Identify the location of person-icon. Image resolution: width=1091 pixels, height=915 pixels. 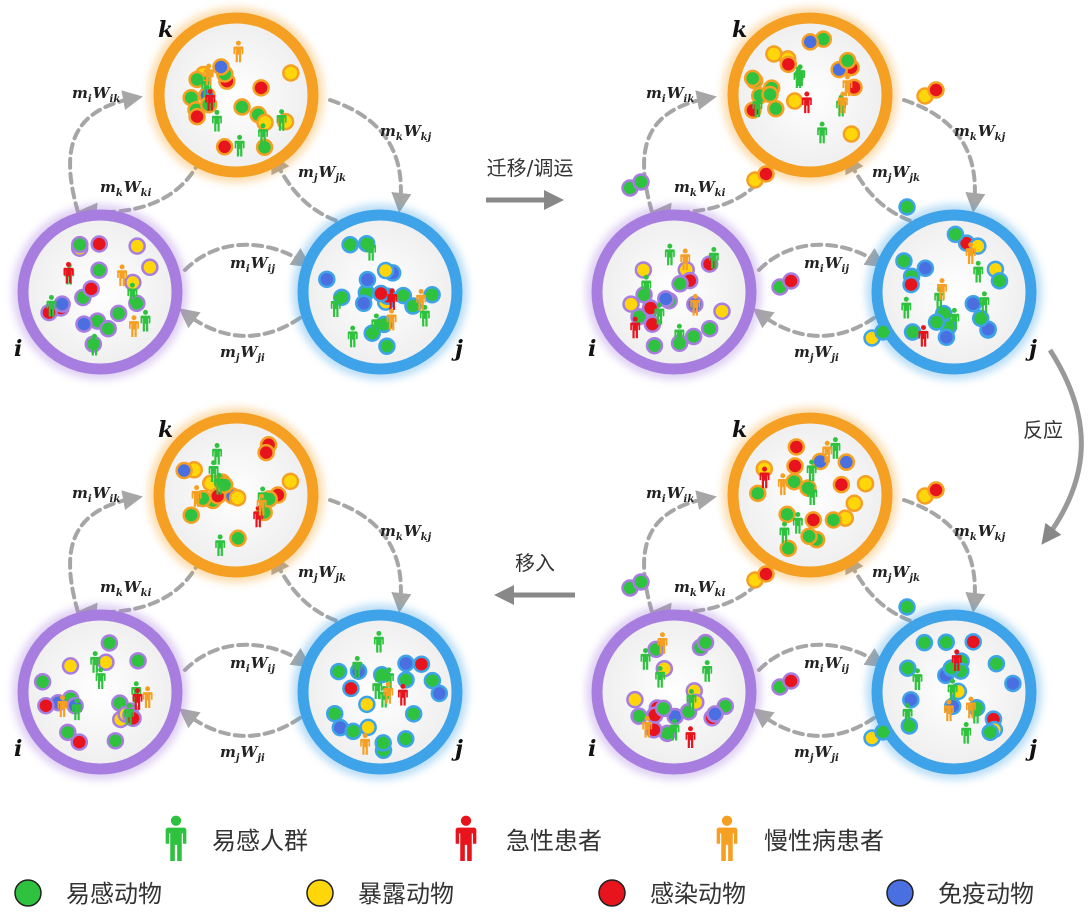
(466, 838).